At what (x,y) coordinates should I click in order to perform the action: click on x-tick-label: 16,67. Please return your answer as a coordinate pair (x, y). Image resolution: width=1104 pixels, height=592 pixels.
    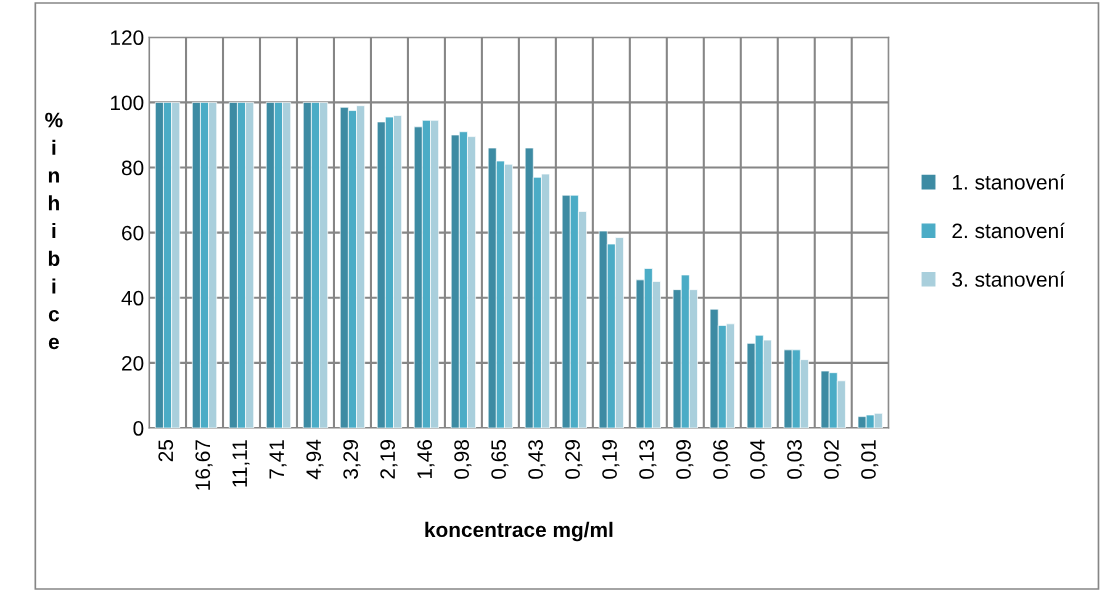
    Looking at the image, I should click on (204, 465).